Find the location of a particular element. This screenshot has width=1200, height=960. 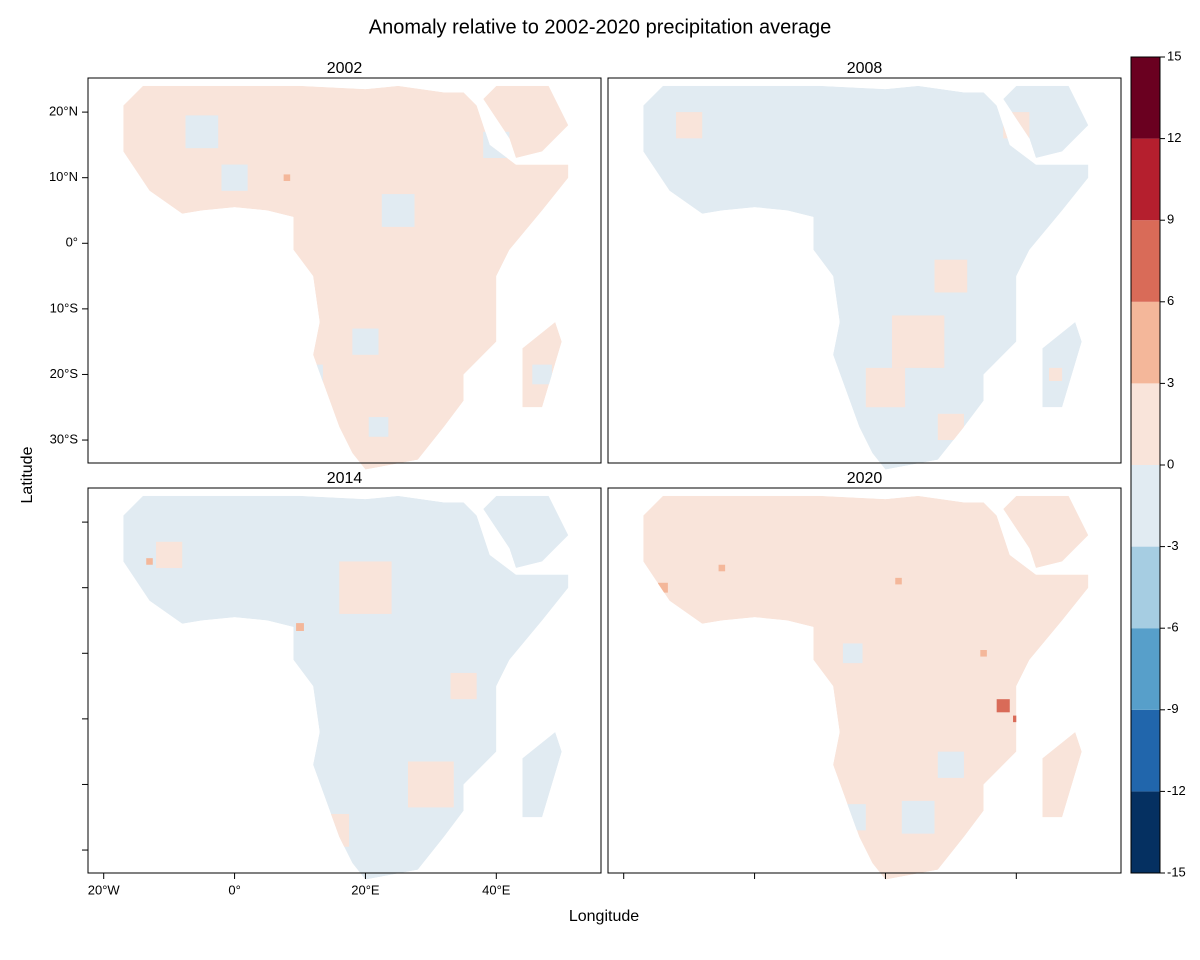

colorbar-tick-label: -3 is located at coordinates (1173, 545).